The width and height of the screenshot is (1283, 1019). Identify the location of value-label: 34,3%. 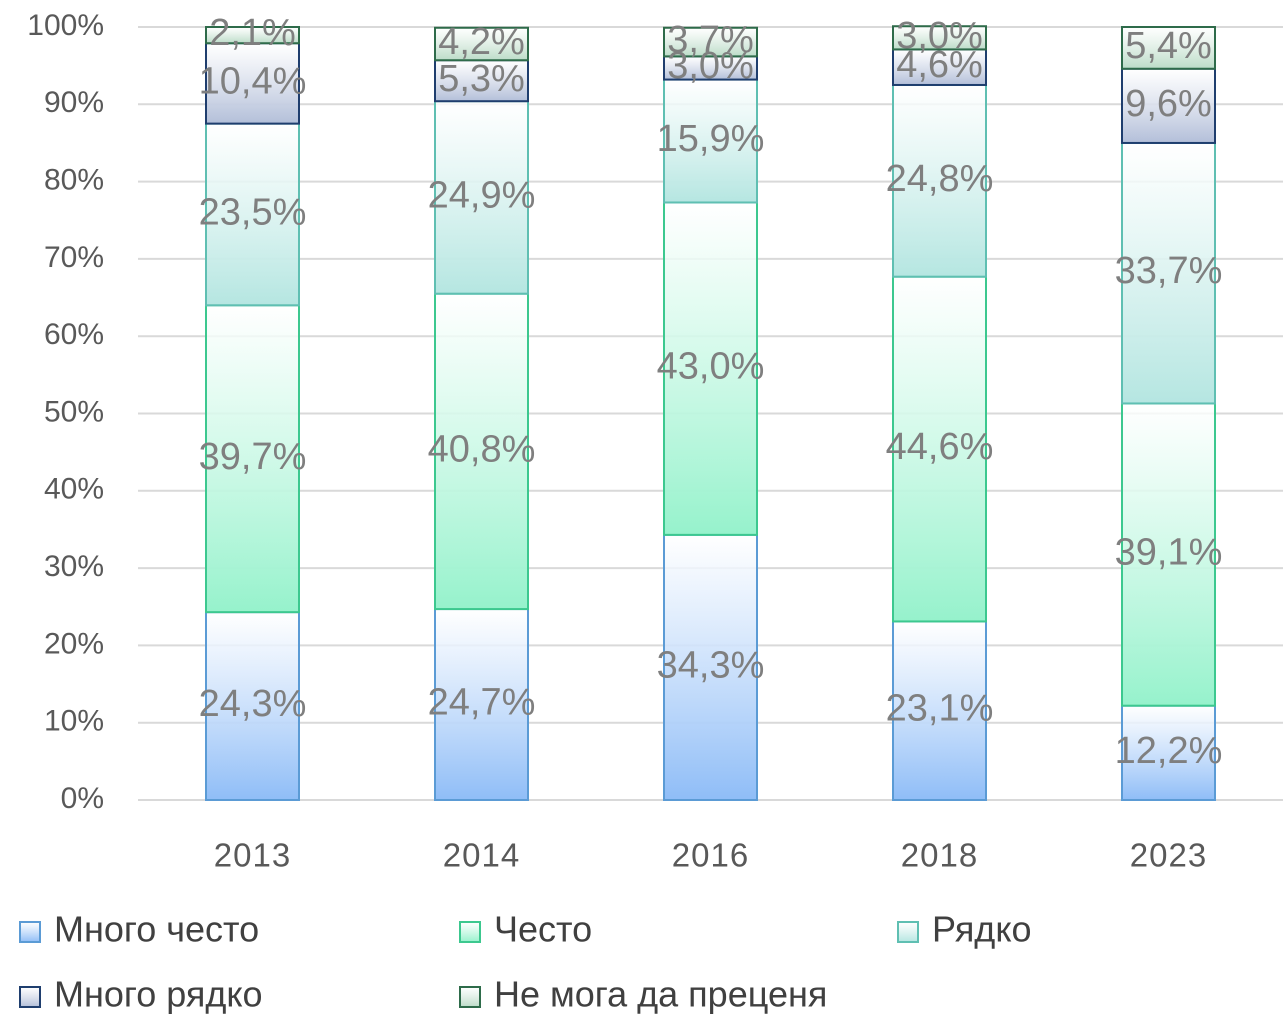
(711, 665).